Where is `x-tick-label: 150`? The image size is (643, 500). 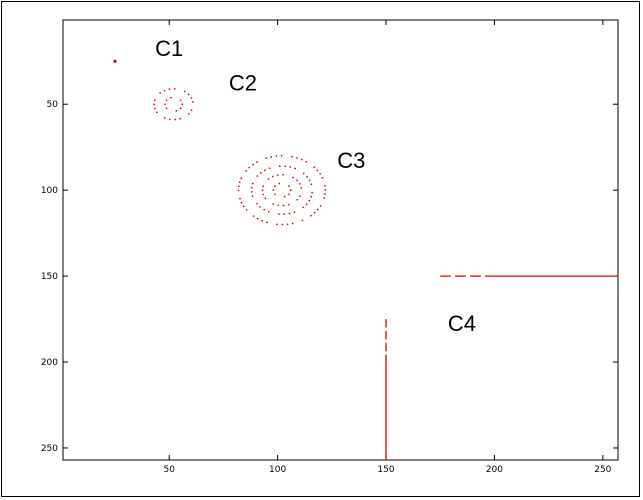
x-tick-label: 150 is located at coordinates (385, 470).